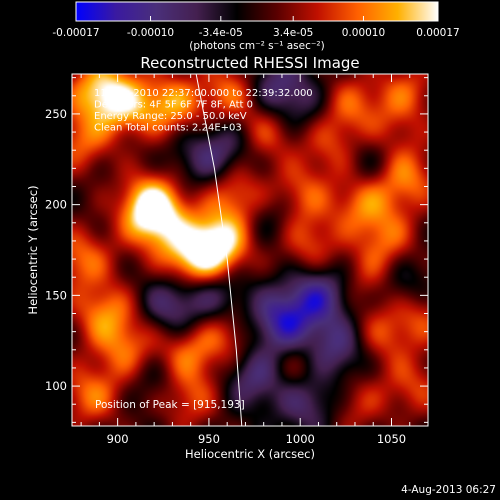 The image size is (500, 500). What do you see at coordinates (250, 454) in the screenshot?
I see `x-axis-label: Heliocentric X (arcsec)` at bounding box center [250, 454].